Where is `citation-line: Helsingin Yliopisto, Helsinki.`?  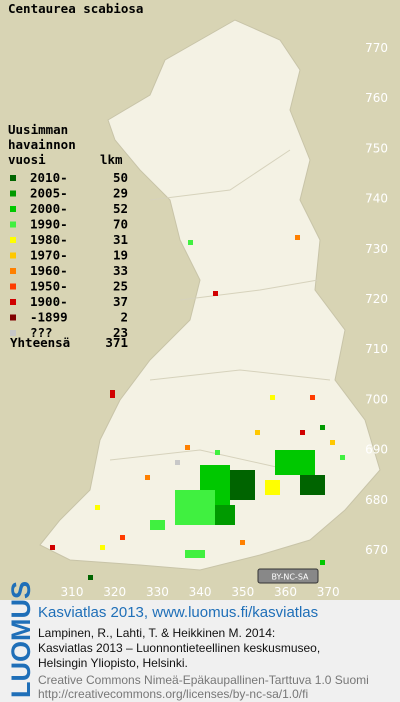
citation-line: Helsingin Yliopisto, Helsinki. is located at coordinates (113, 663).